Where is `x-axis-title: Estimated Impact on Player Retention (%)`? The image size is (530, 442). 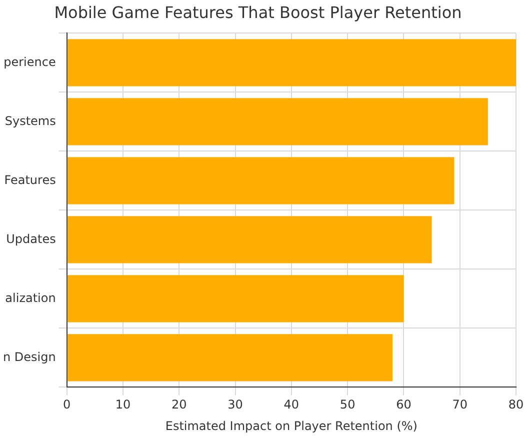 x-axis-title: Estimated Impact on Player Retention (%) is located at coordinates (291, 425).